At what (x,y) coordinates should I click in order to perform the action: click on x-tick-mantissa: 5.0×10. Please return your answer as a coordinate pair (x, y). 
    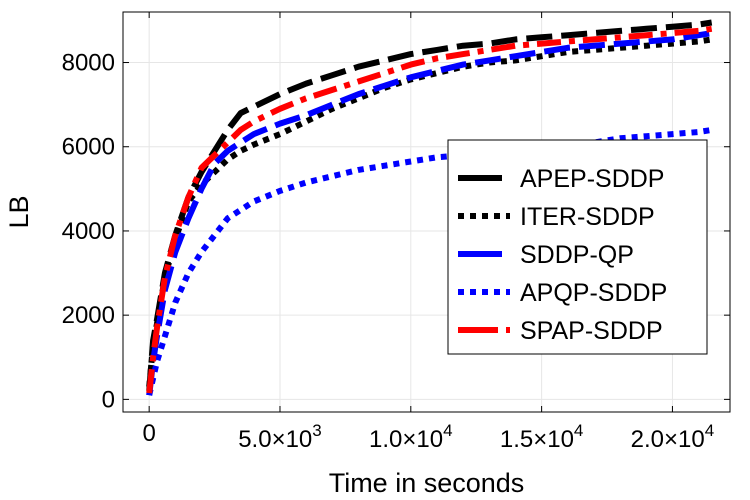
    Looking at the image, I should click on (275, 439).